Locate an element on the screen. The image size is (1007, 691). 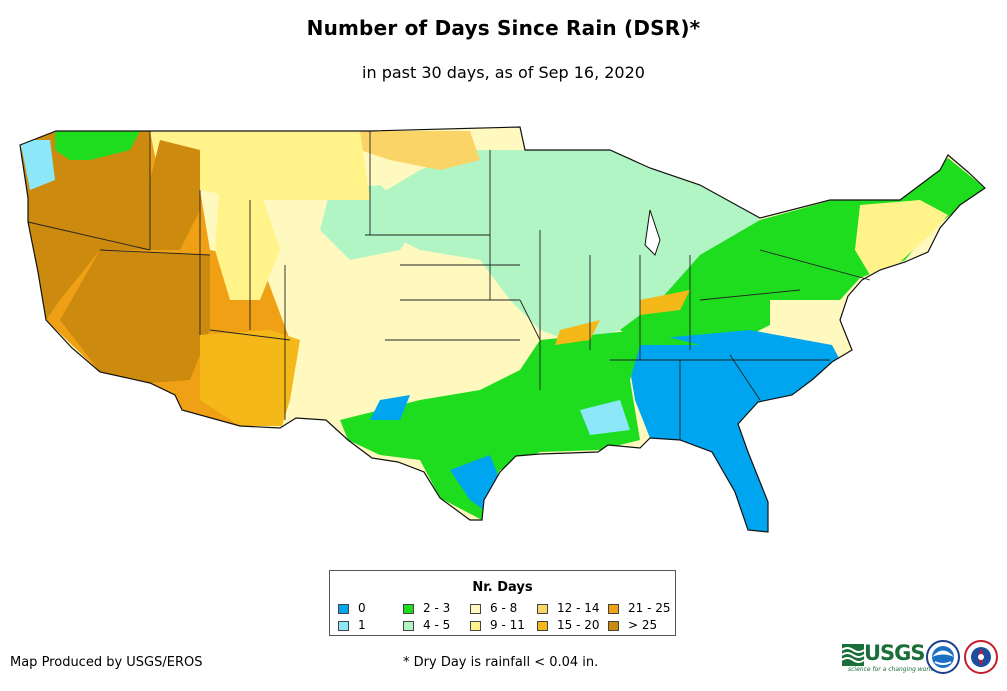
legend-item-9: > 25 is located at coordinates (632, 625).